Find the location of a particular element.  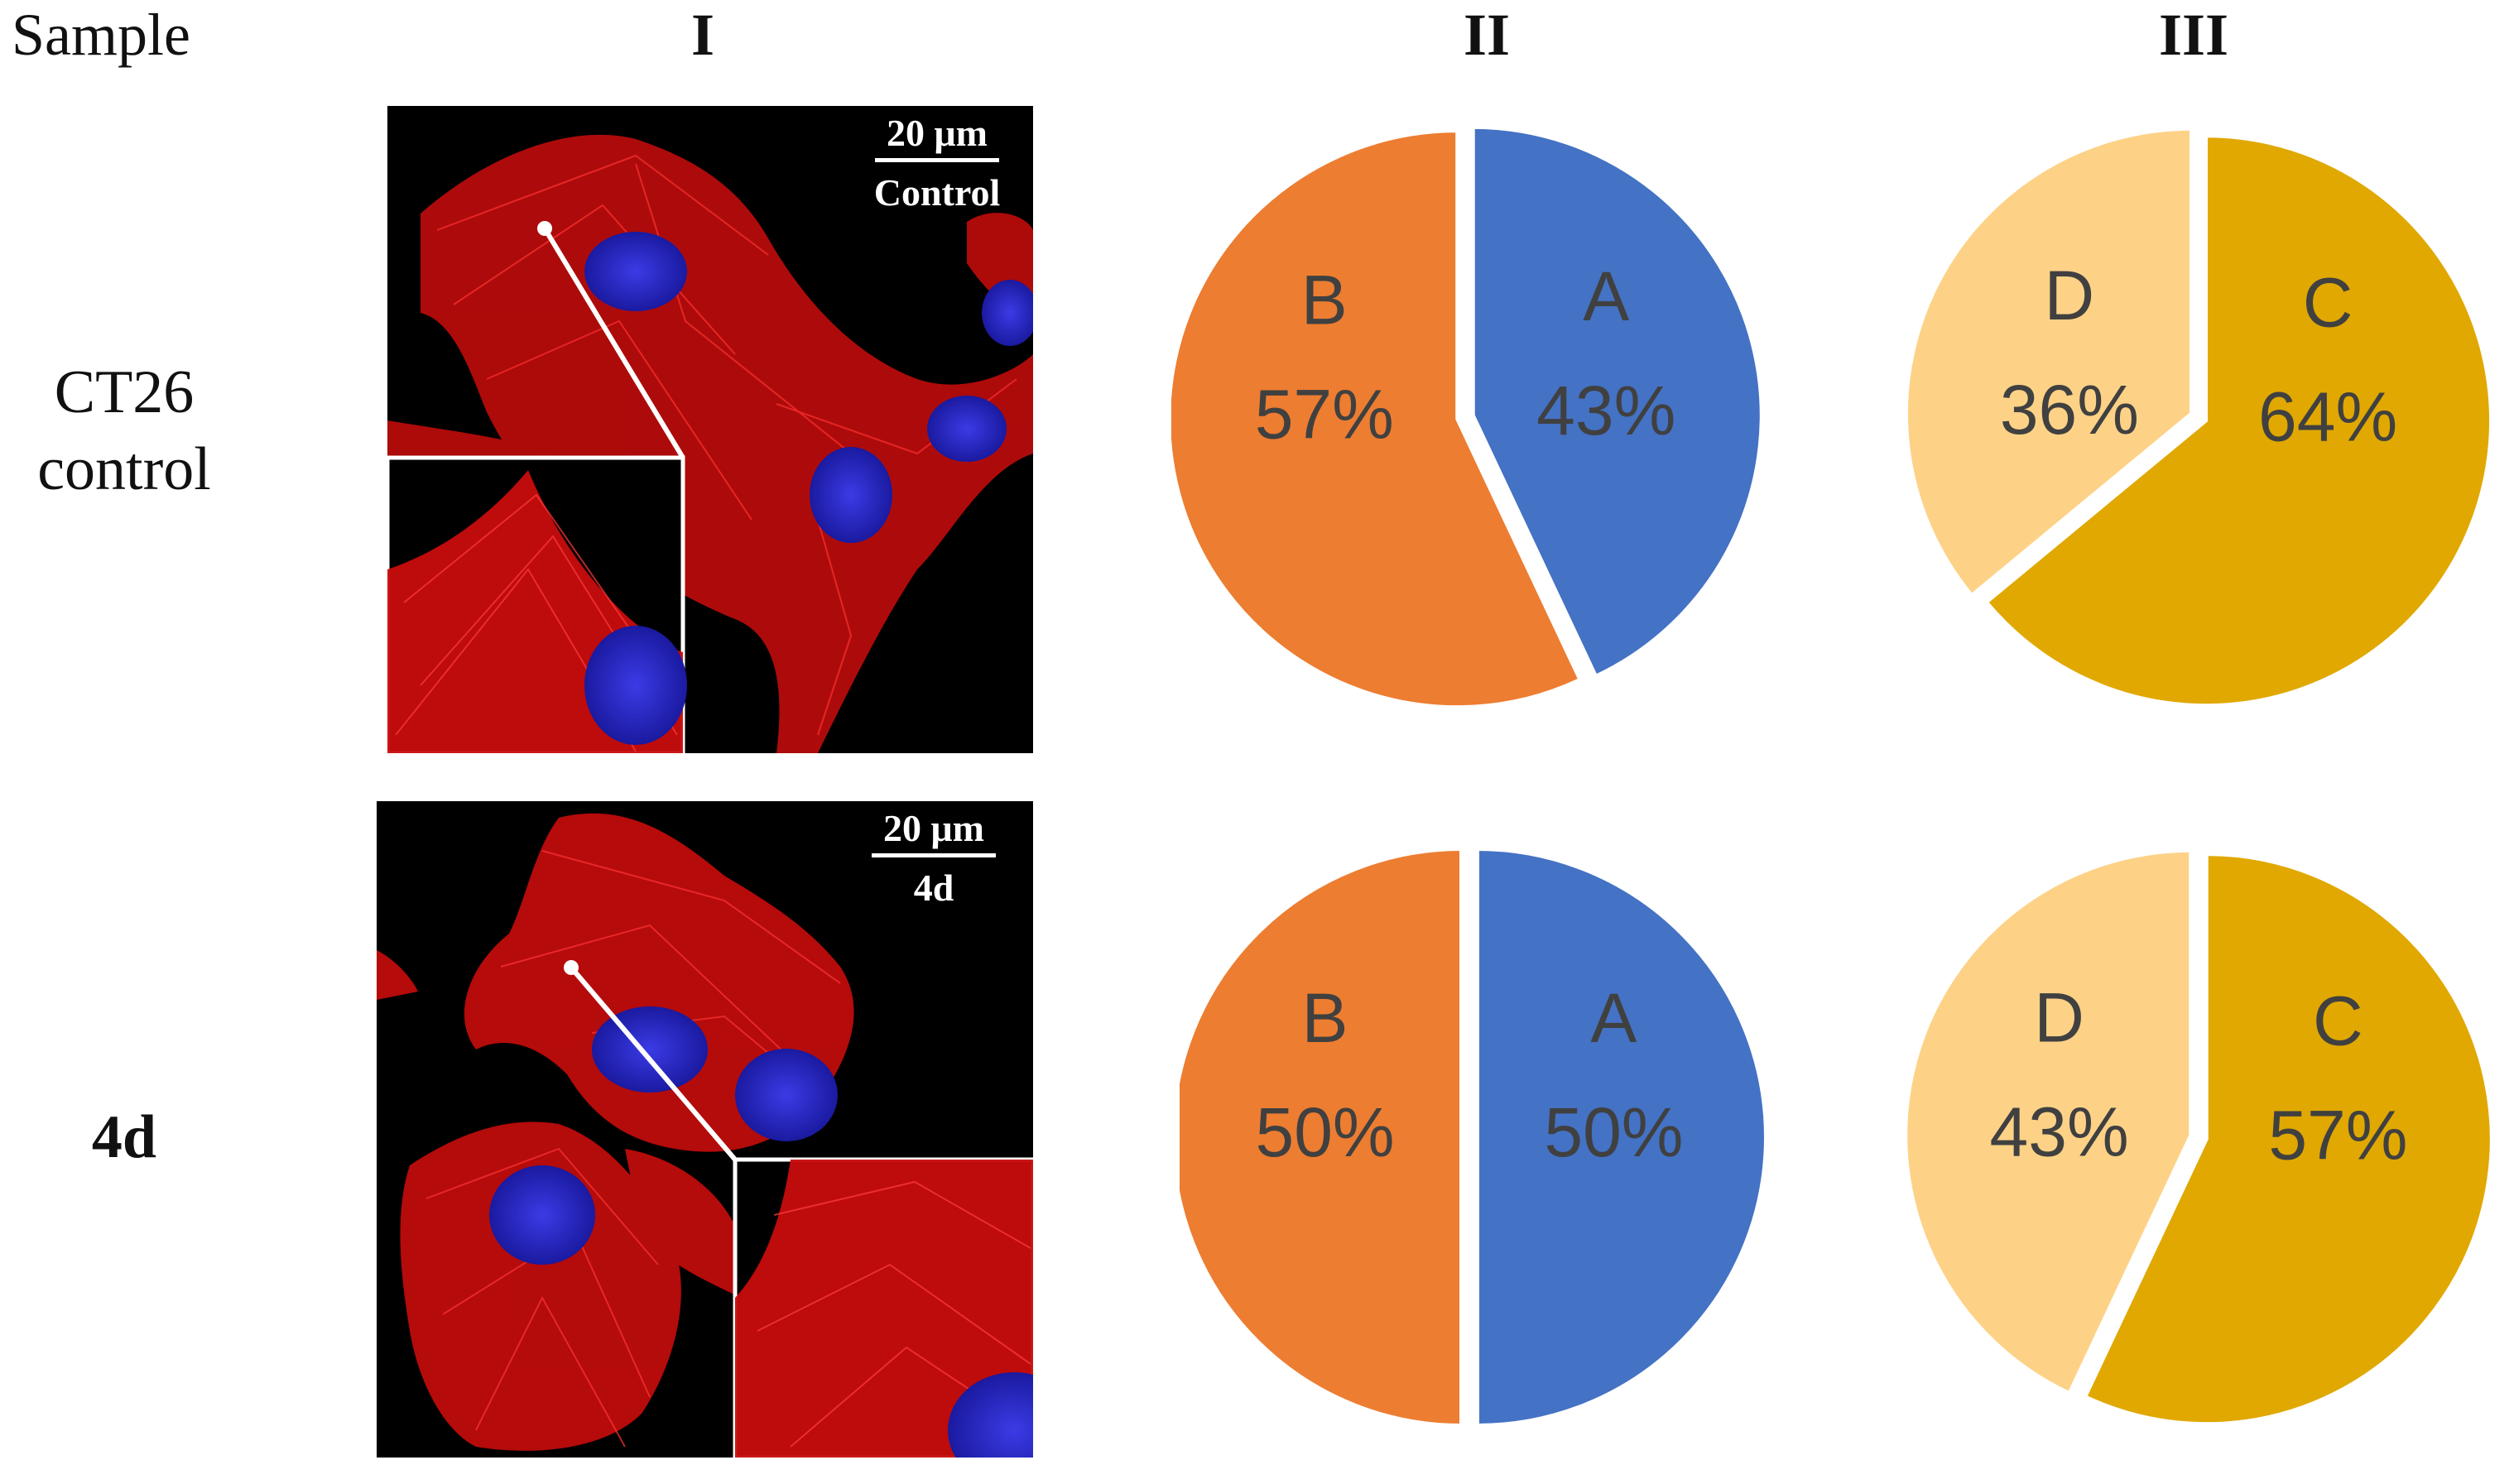

header-col-I: I is located at coordinates (703, 35).